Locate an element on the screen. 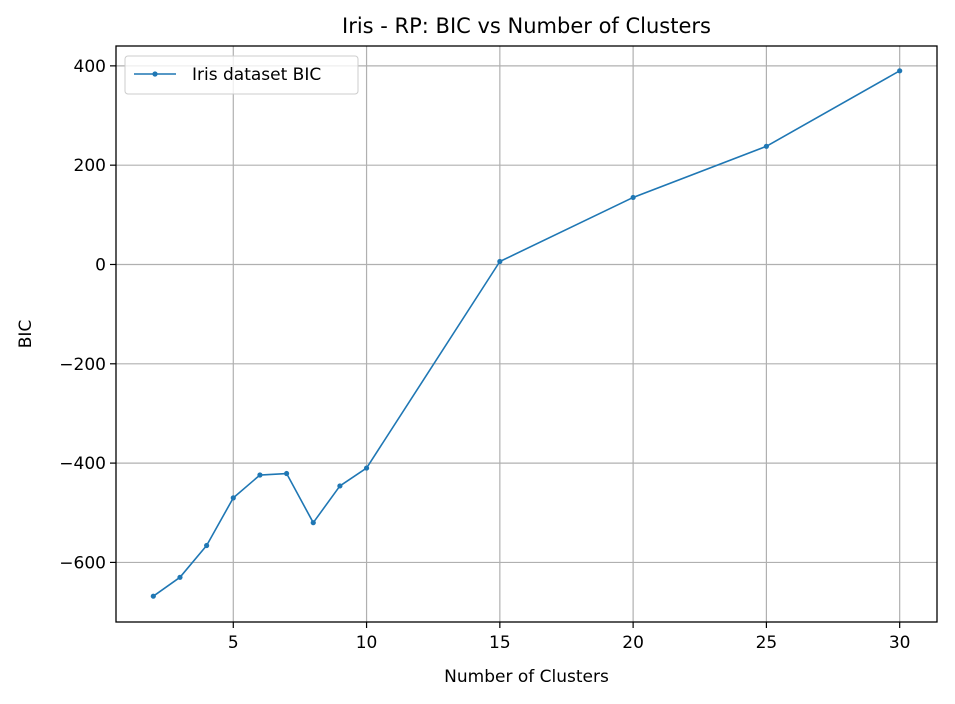  y-axis-label: BIC is located at coordinates (26, 334).